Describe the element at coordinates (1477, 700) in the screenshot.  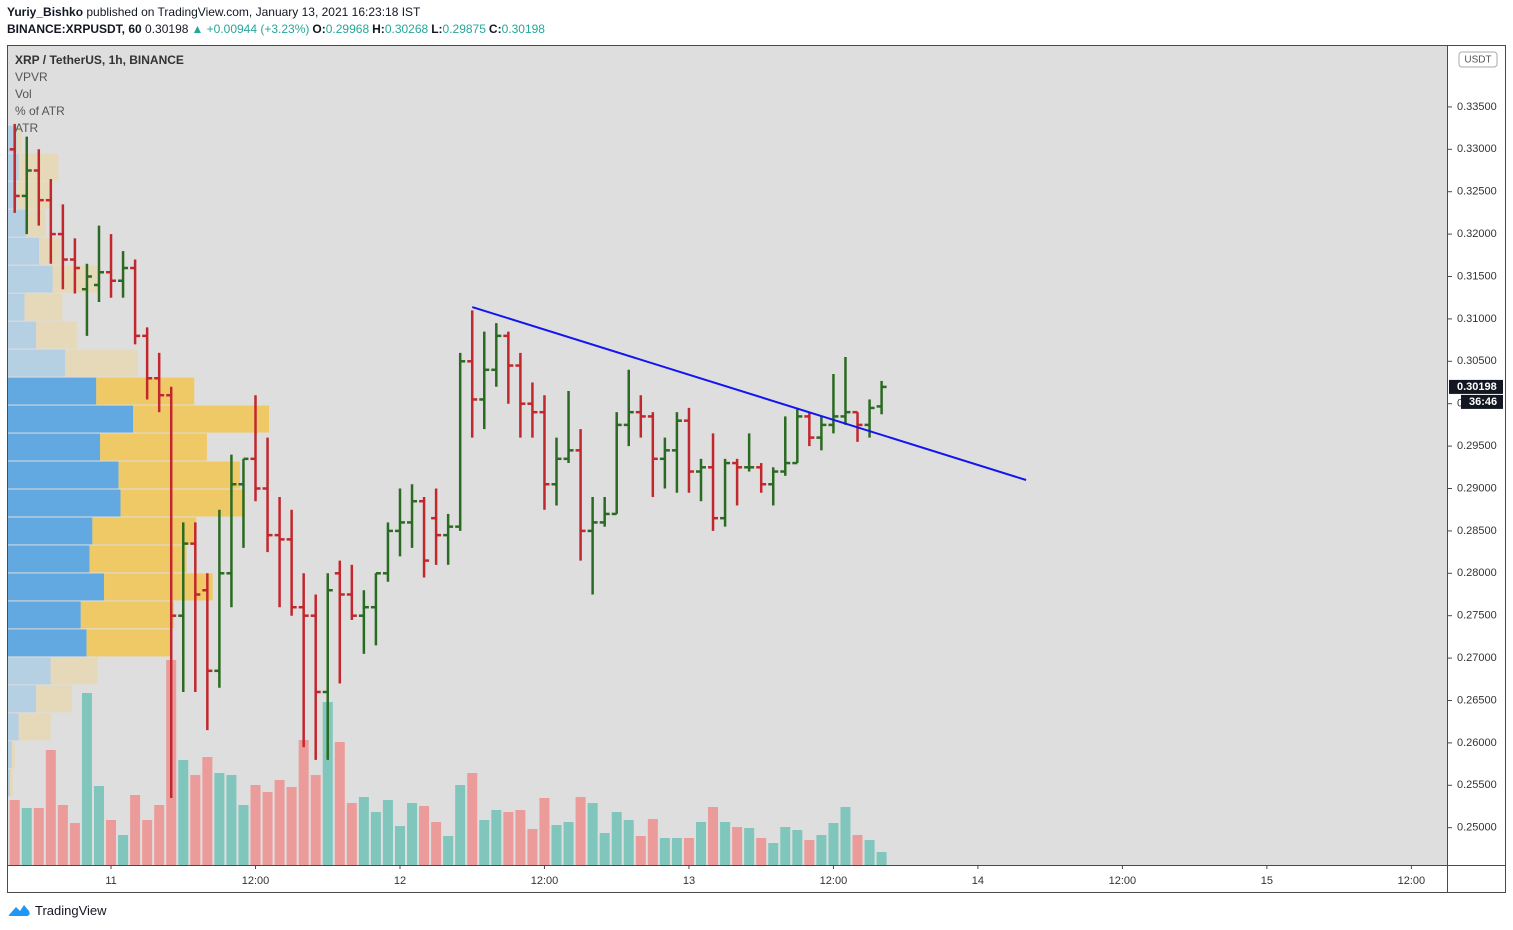
I see `y-tick-label: 0.26500` at that location.